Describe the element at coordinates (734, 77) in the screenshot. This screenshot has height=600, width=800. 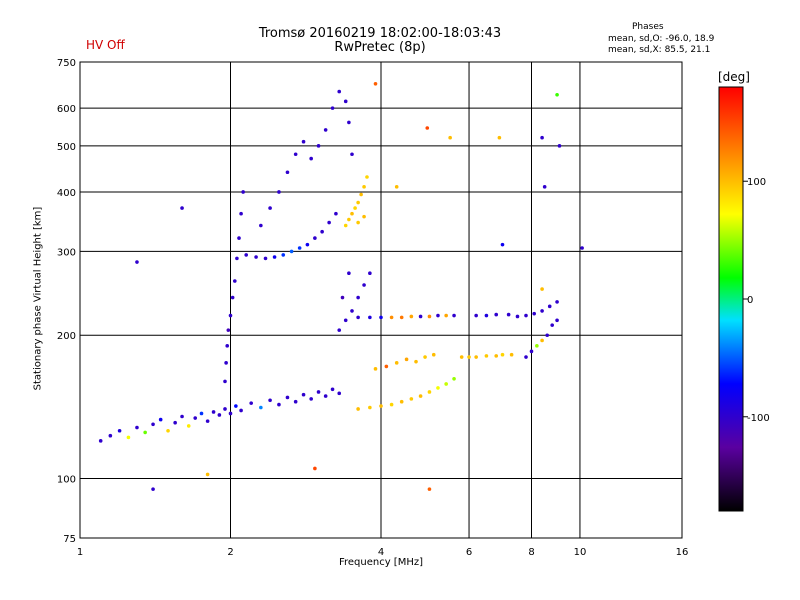
I see `colorbar-label: [deg]` at that location.